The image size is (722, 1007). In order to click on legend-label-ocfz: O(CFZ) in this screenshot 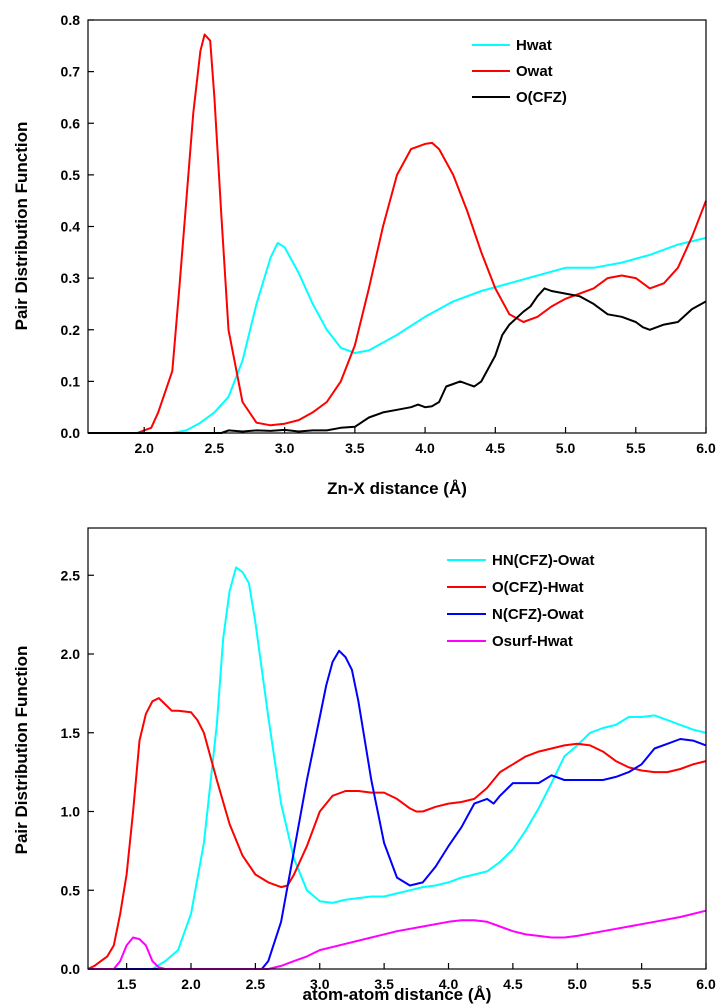, I will do `click(541, 97)`.